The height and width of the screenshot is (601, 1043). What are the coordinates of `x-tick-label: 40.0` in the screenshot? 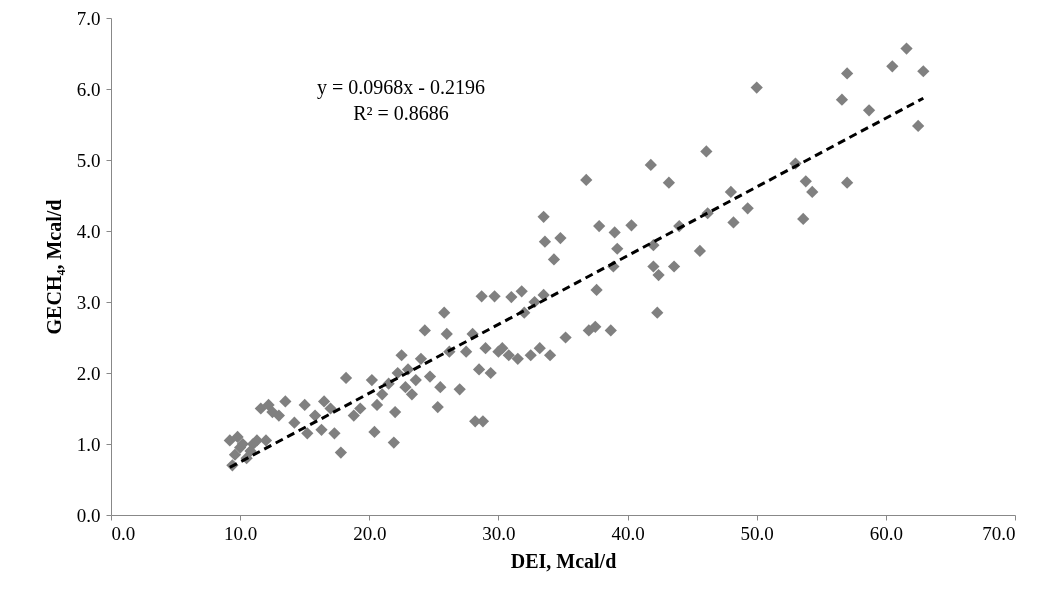 It's located at (628, 533).